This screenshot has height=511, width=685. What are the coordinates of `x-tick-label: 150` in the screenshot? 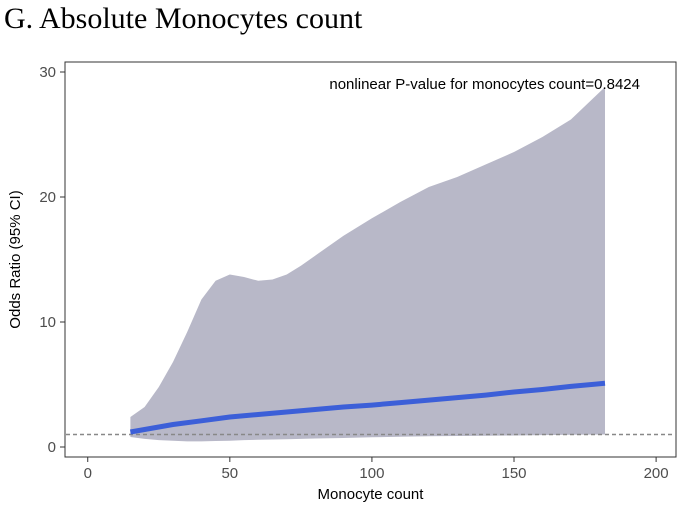 It's located at (513, 473).